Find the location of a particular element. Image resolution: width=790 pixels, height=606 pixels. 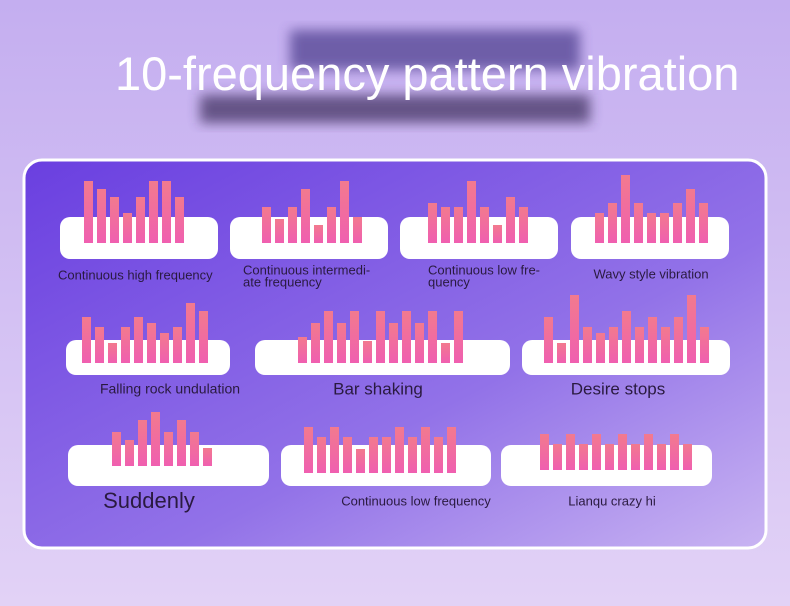

pattern-label: Wavy style vibration is located at coordinates (650, 273).